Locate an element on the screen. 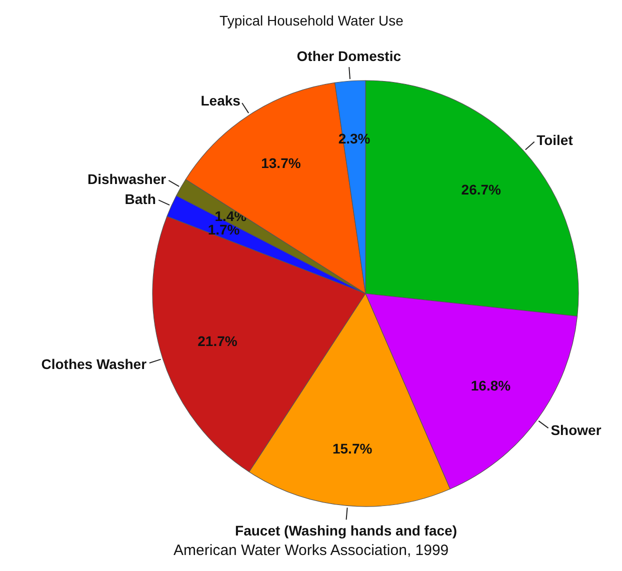 Image resolution: width=622 pixels, height=571 pixels. data-label: 16.8% is located at coordinates (491, 386).